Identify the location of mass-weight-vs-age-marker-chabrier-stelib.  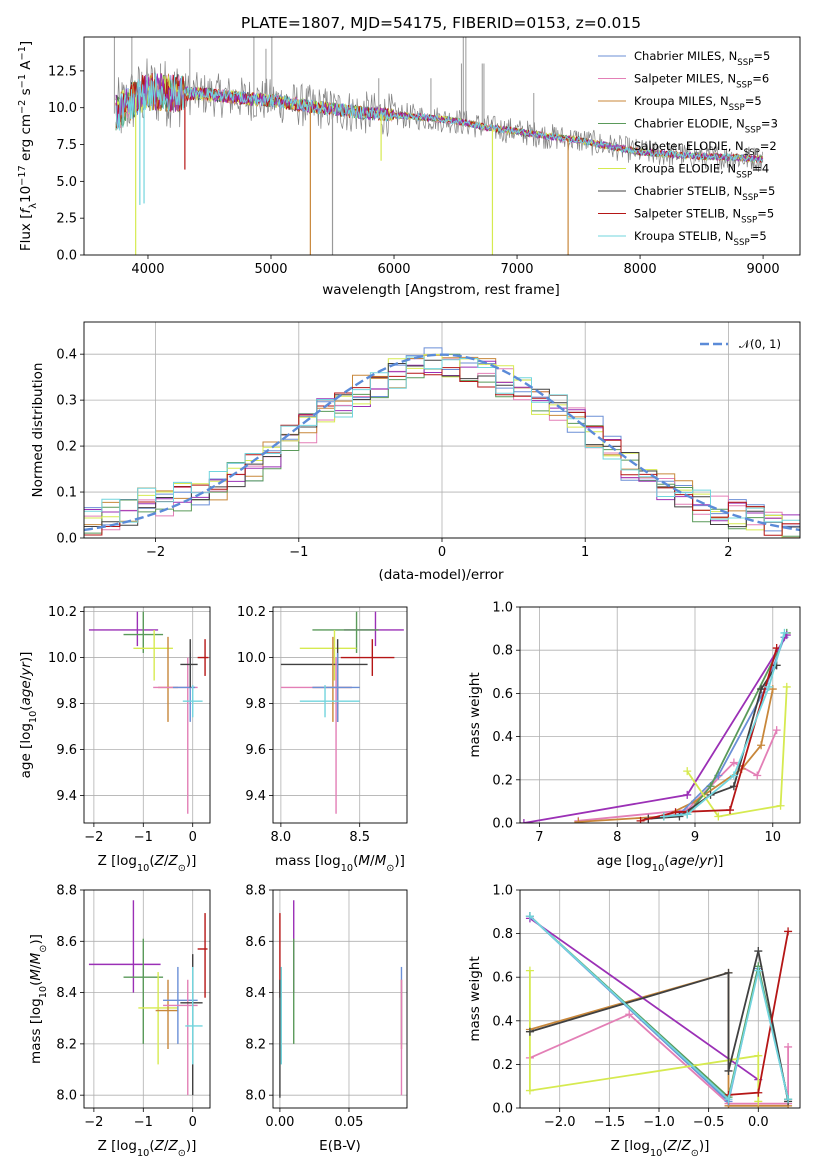
(761, 689).